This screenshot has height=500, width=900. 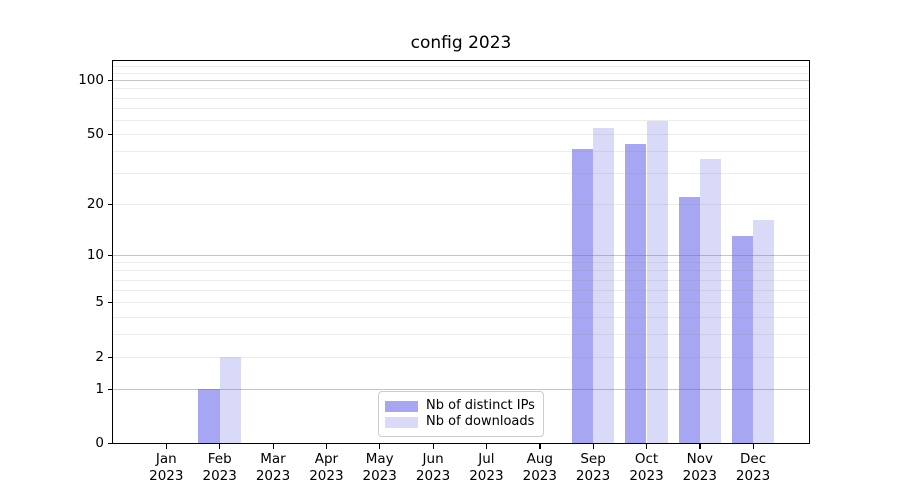 I want to click on y-tick-label-20: 20, so click(x=95, y=203).